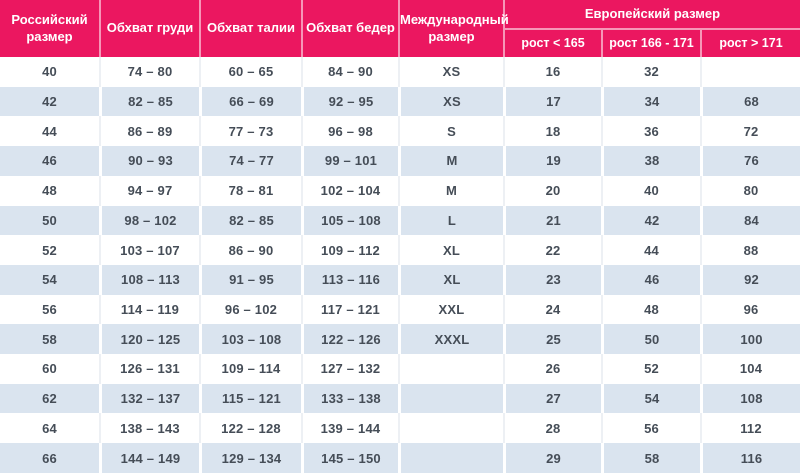 Image resolution: width=800 pixels, height=473 pixels. What do you see at coordinates (250, 28) in the screenshot?
I see `header-waist: Обхват талии` at bounding box center [250, 28].